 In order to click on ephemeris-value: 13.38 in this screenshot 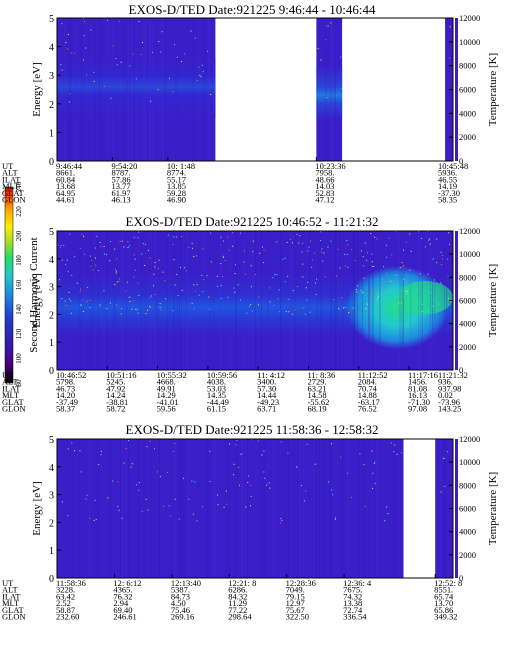, I will do `click(352, 603)`.